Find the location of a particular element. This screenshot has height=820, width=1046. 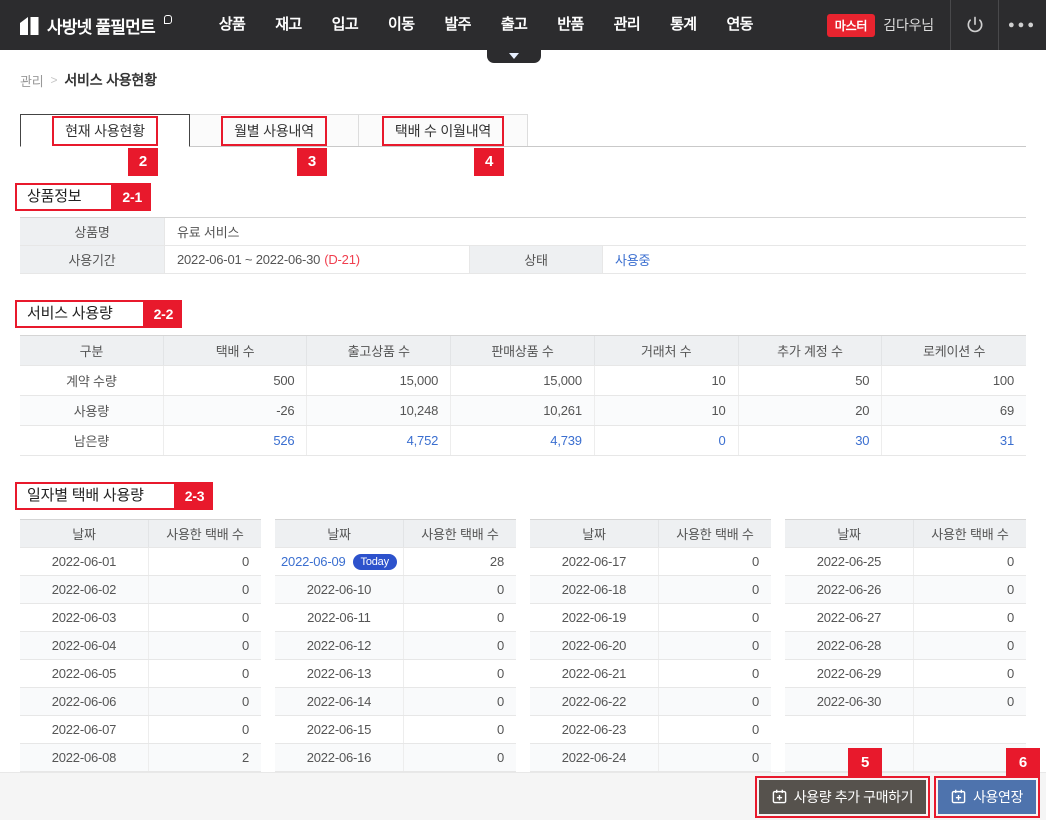

breadcrumb: 관리 > 서비스 사용현황 is located at coordinates (523, 80).